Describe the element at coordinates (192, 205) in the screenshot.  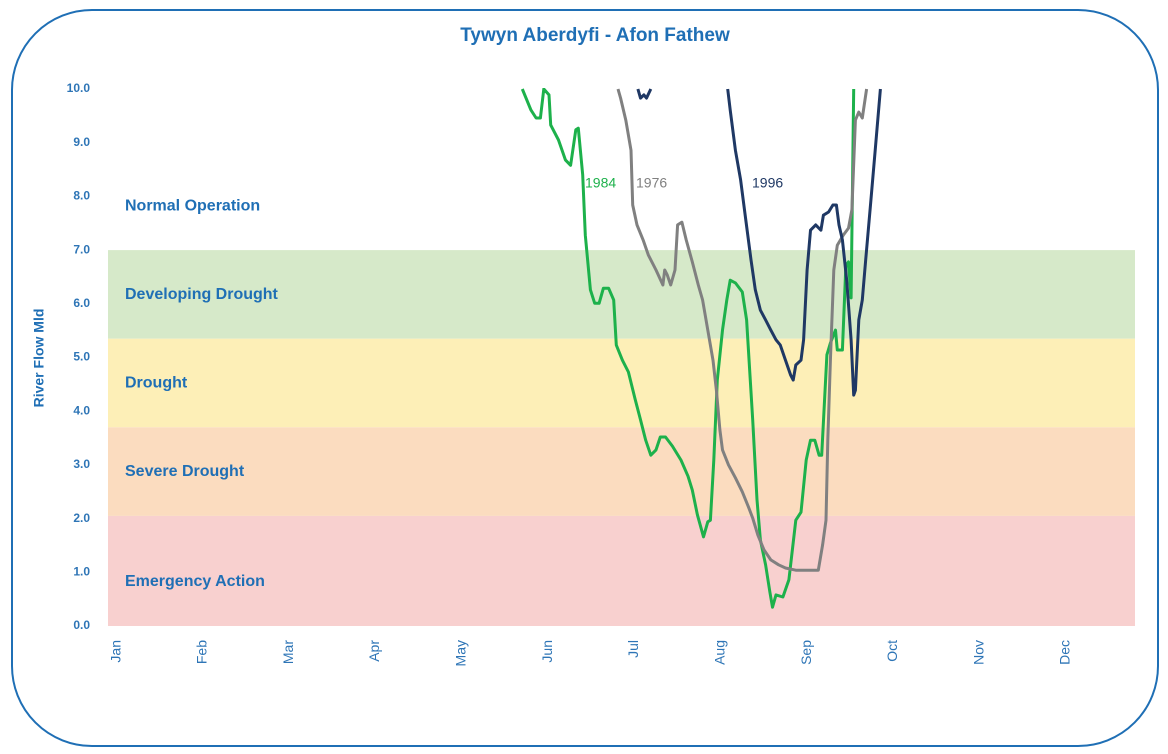
I see `band-label: Normal Operation` at that location.